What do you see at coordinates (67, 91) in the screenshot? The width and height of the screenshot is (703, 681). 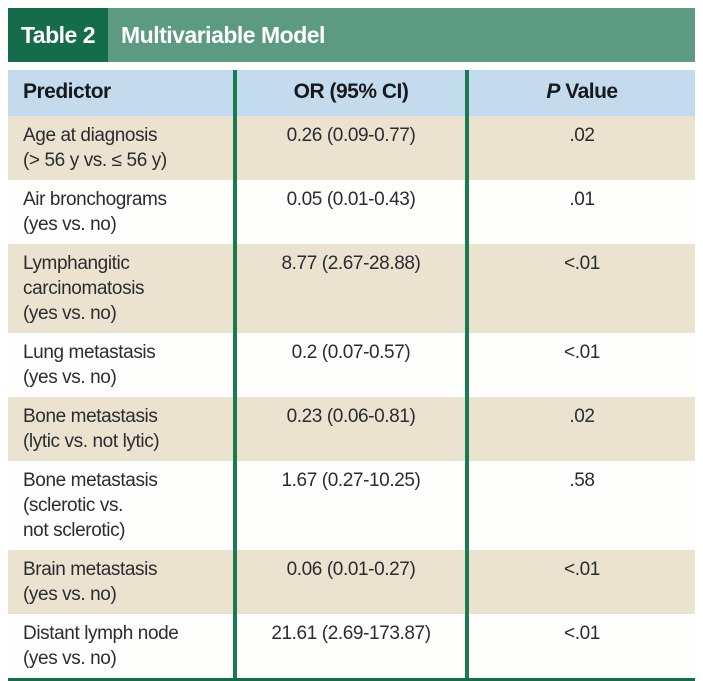 I see `column-header-predictor: Predictor` at bounding box center [67, 91].